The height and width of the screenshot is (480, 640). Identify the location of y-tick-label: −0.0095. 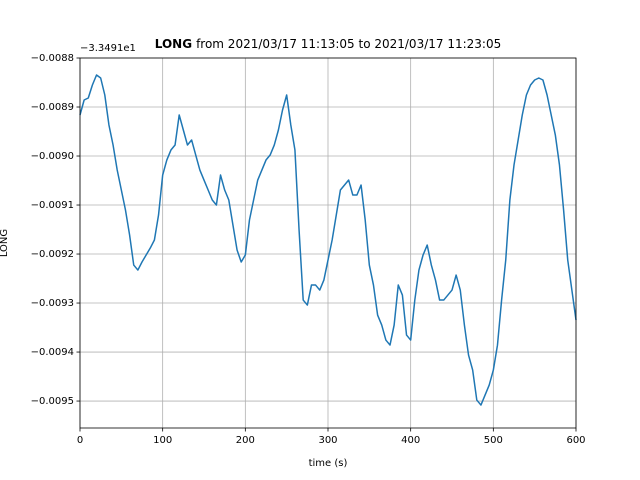
(52, 401).